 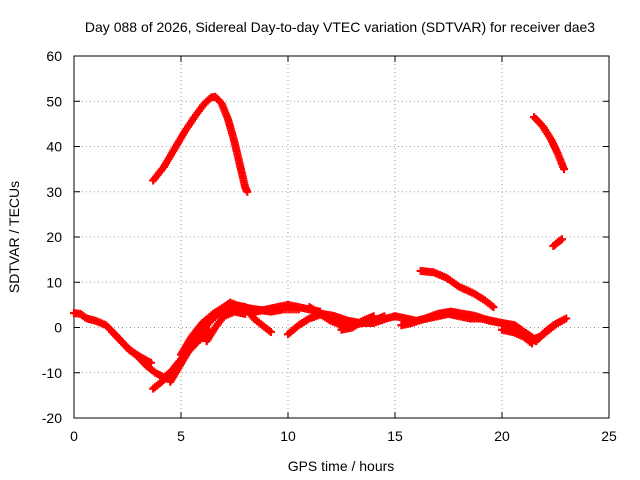 What do you see at coordinates (52, 418) in the screenshot?
I see `y-tick-label: -20` at bounding box center [52, 418].